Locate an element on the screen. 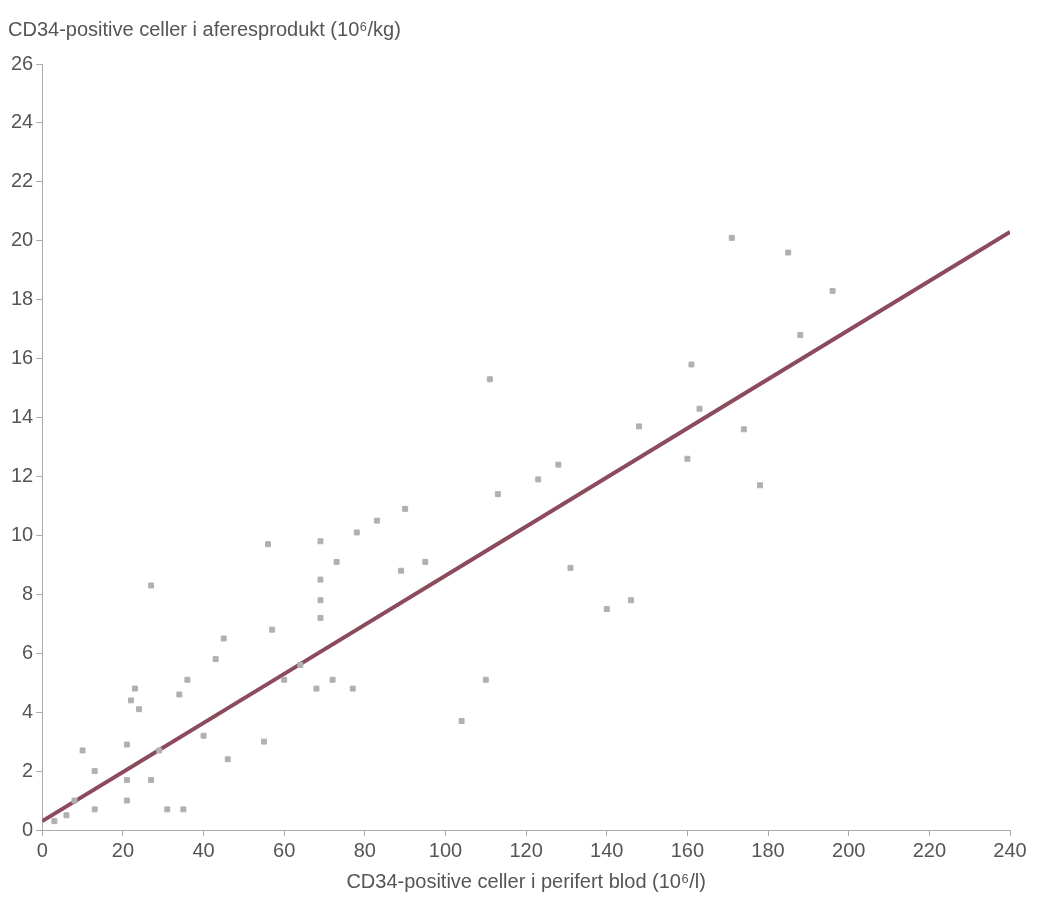 The height and width of the screenshot is (908, 1042). x-tick-label: 100 is located at coordinates (445, 849).